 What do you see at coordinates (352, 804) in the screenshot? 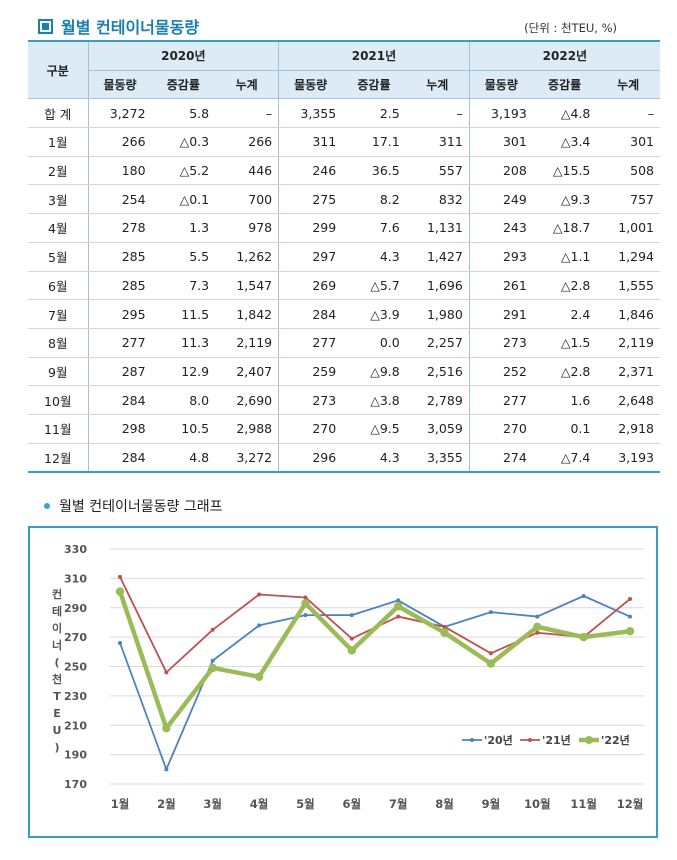
I see `x-tick-label: 6월` at bounding box center [352, 804].